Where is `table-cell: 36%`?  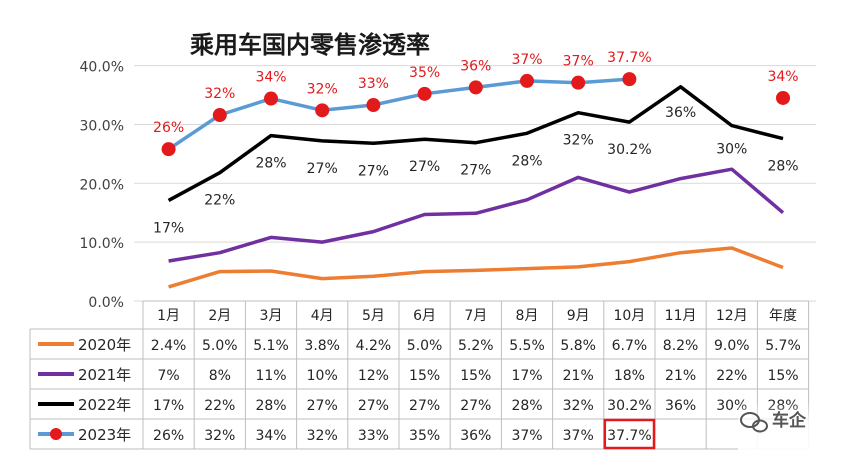 table-cell: 36% is located at coordinates (680, 406).